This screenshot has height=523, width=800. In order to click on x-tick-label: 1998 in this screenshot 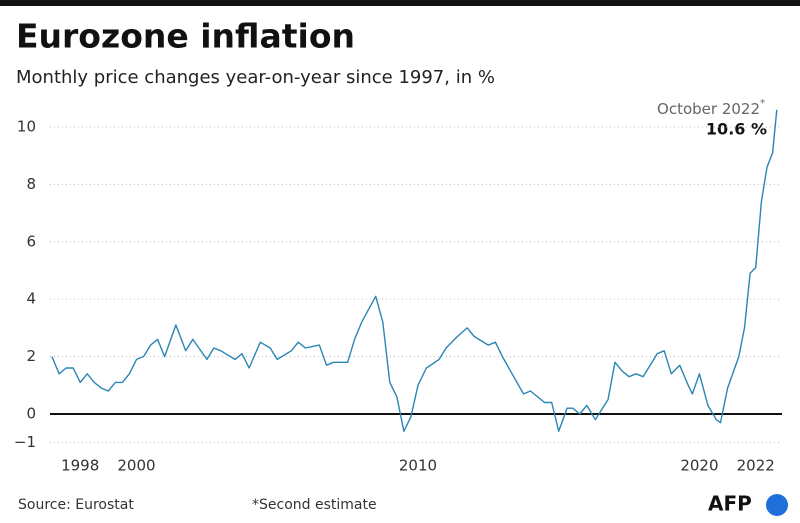, I will do `click(80, 466)`.